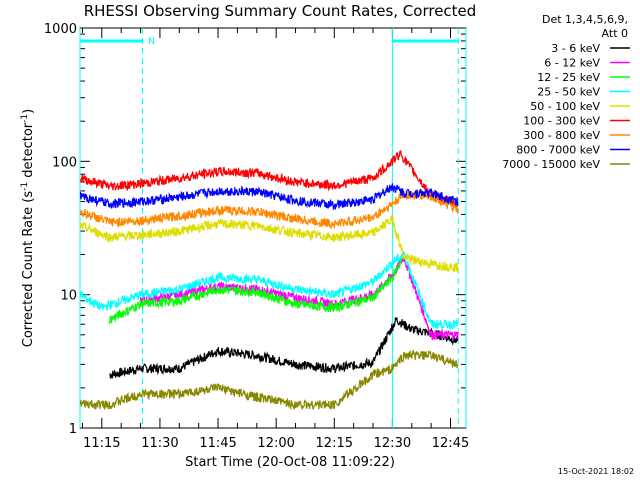 The width and height of the screenshot is (640, 480). Describe the element at coordinates (64, 162) in the screenshot. I see `y-tick-label: 100` at that location.